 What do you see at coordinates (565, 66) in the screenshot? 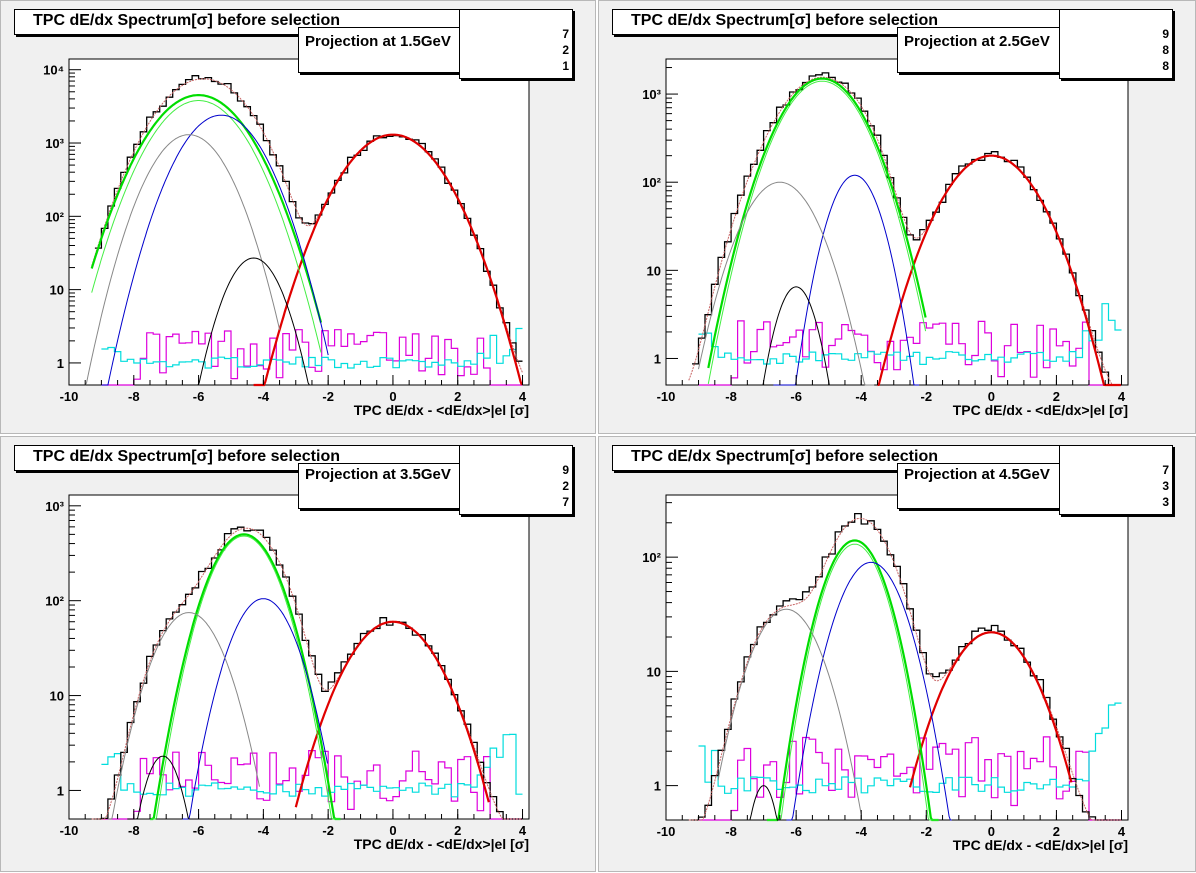
I see `stat-value: 1` at bounding box center [565, 66].